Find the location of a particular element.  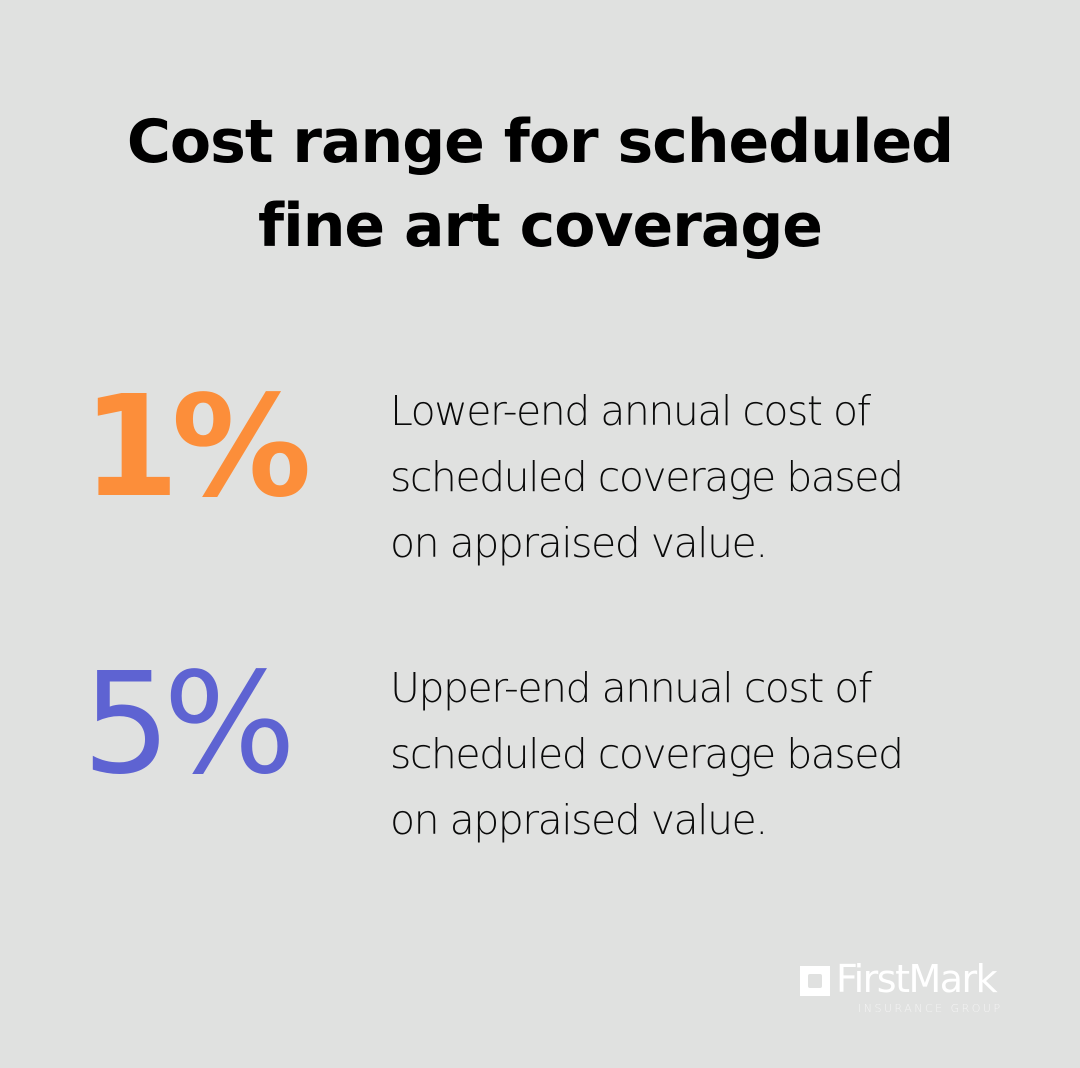

stat-value-high: 5% is located at coordinates (189, 724).